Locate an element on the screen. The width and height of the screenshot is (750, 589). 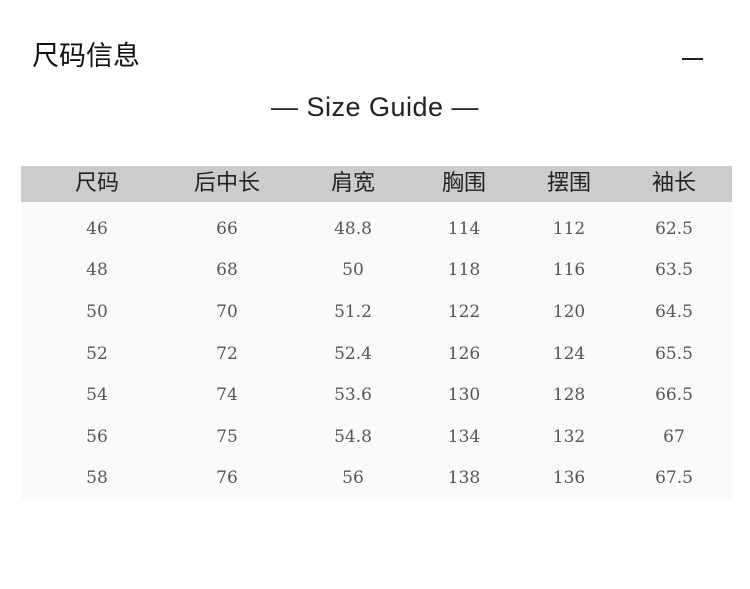
table-header: 尺码 后中长 肩宽 胸围 摆围 袖长 is located at coordinates (376, 184).